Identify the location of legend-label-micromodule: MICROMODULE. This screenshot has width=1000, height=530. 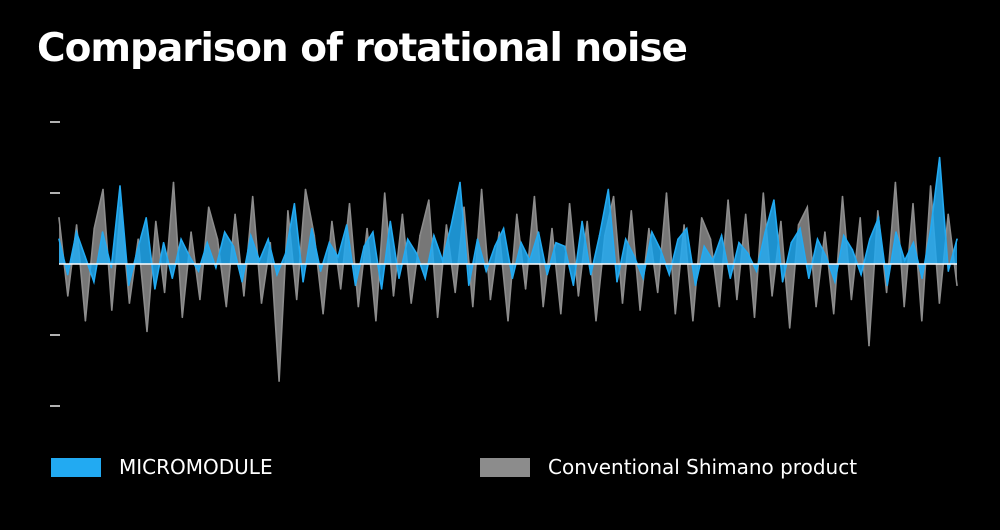
(196, 467).